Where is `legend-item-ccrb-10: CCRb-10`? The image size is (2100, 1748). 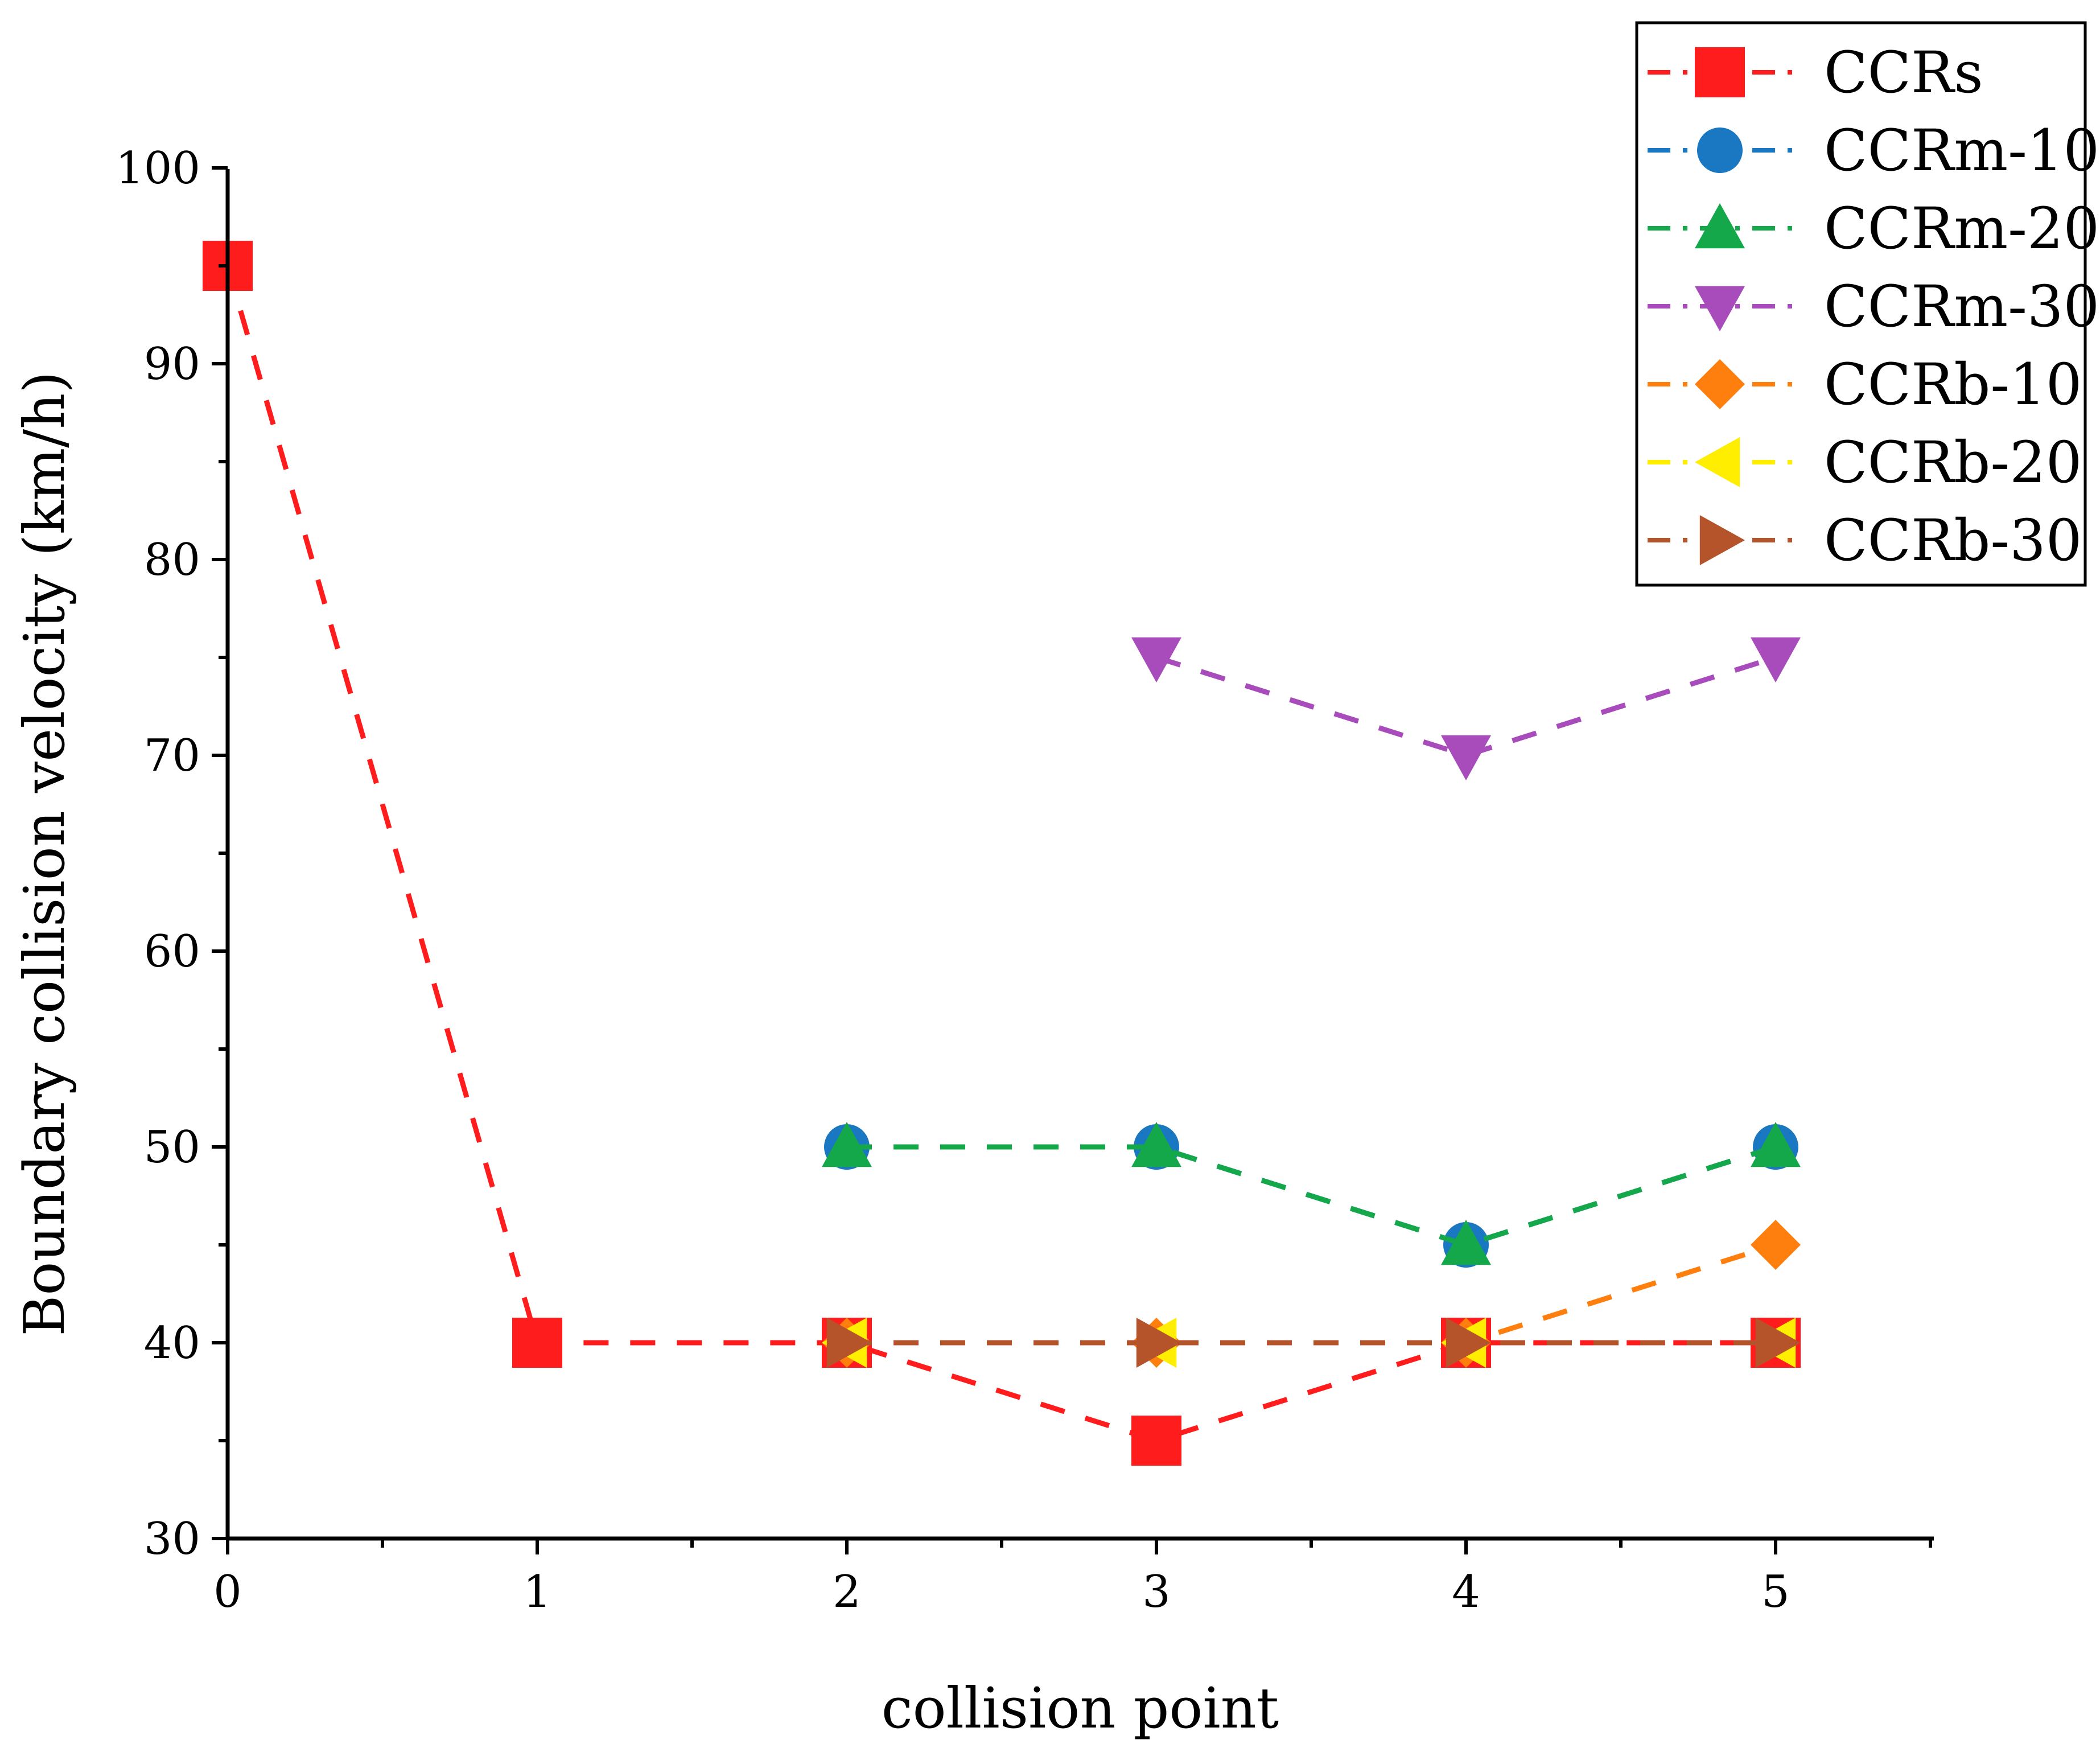 legend-item-ccrb-10: CCRb-10 is located at coordinates (1865, 385).